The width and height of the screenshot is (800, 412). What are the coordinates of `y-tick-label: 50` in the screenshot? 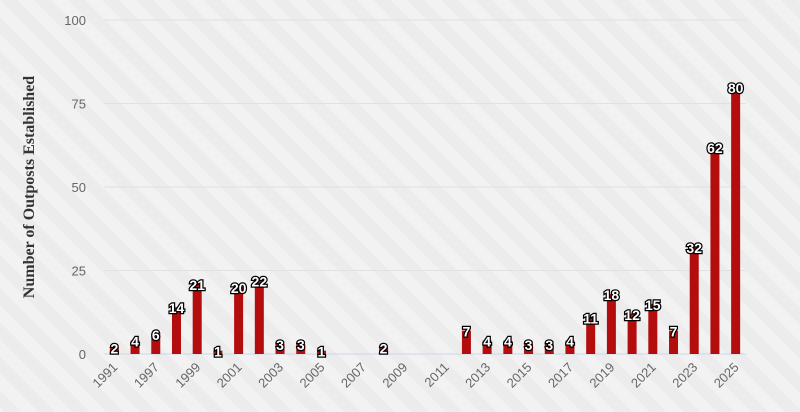 It's located at (79, 187).